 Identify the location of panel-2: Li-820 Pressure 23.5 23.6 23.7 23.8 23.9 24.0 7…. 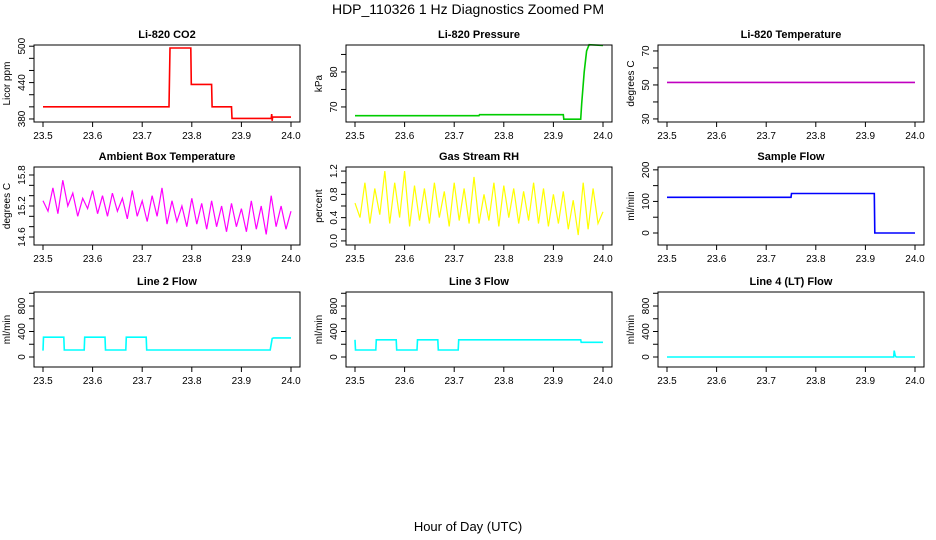
(463, 85).